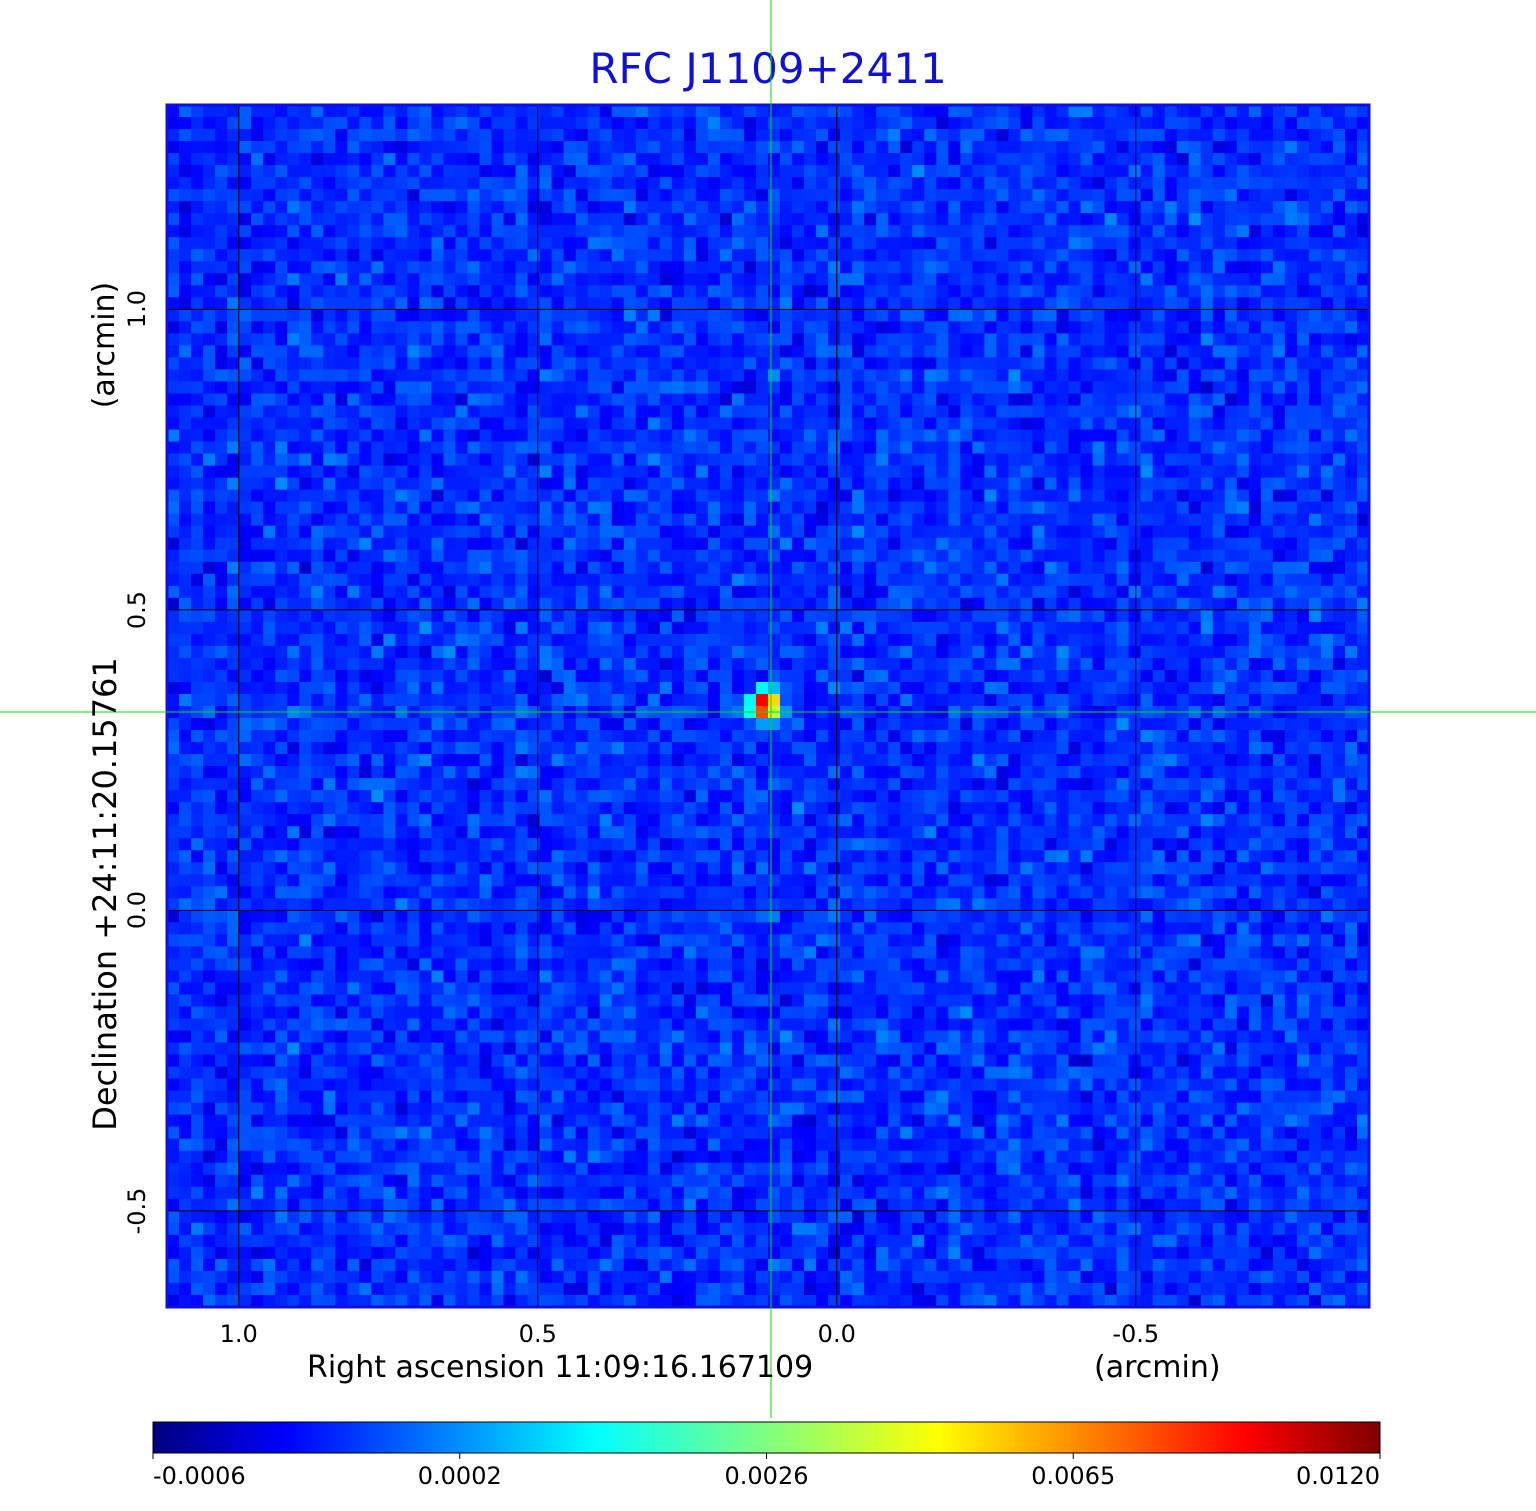 The width and height of the screenshot is (1536, 1511). Describe the element at coordinates (766, 1476) in the screenshot. I see `colorbar-tick-label: 0.0026` at that location.